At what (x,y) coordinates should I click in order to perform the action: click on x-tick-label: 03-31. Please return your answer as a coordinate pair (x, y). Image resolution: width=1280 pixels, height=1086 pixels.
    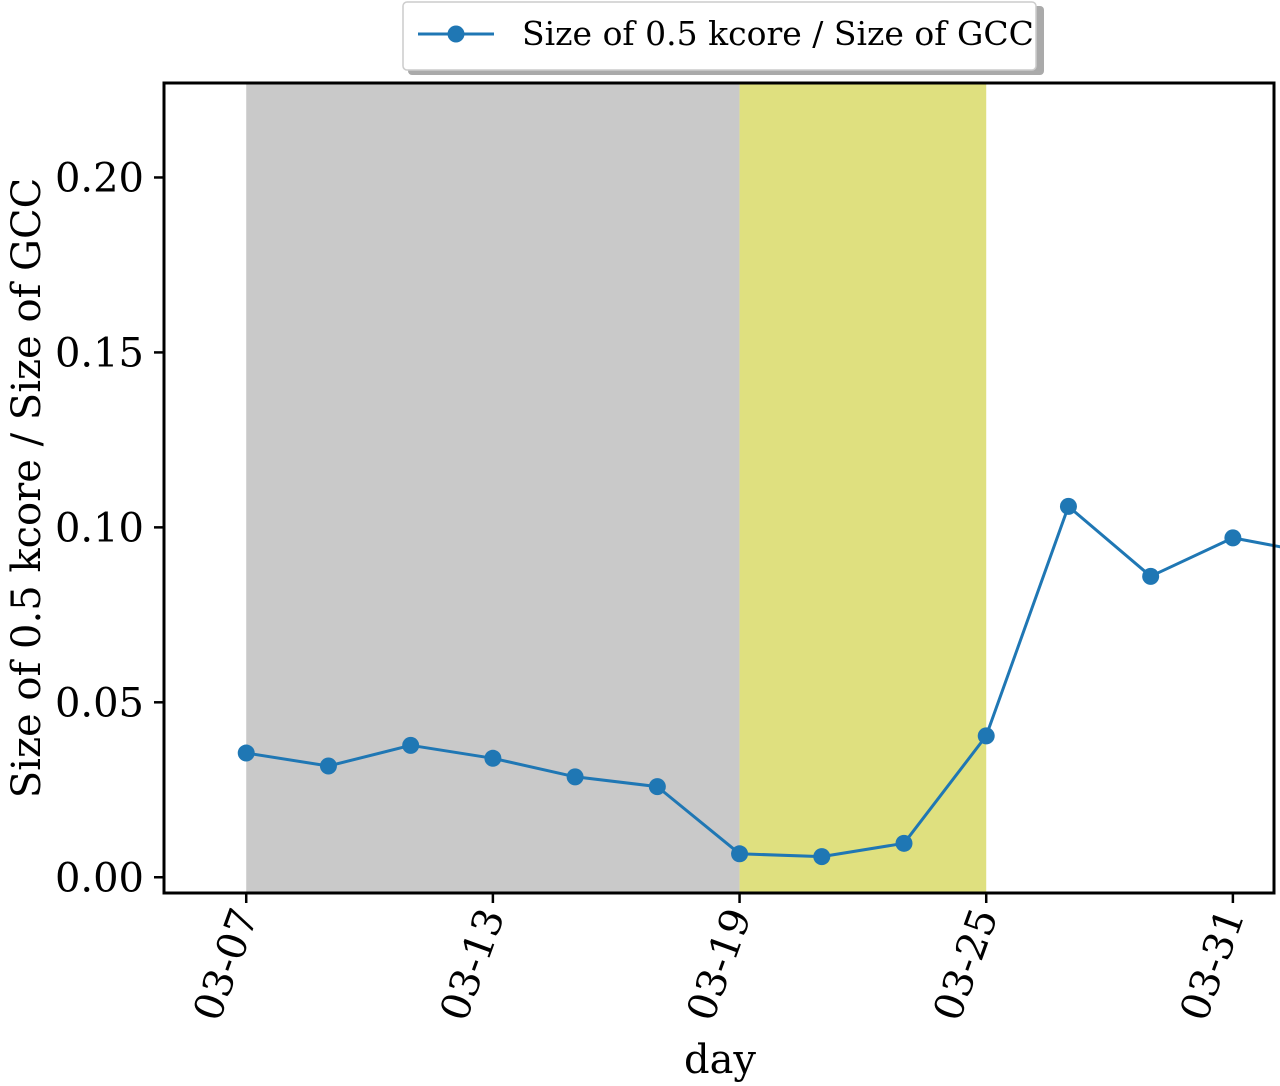
    Looking at the image, I should click on (1213, 965).